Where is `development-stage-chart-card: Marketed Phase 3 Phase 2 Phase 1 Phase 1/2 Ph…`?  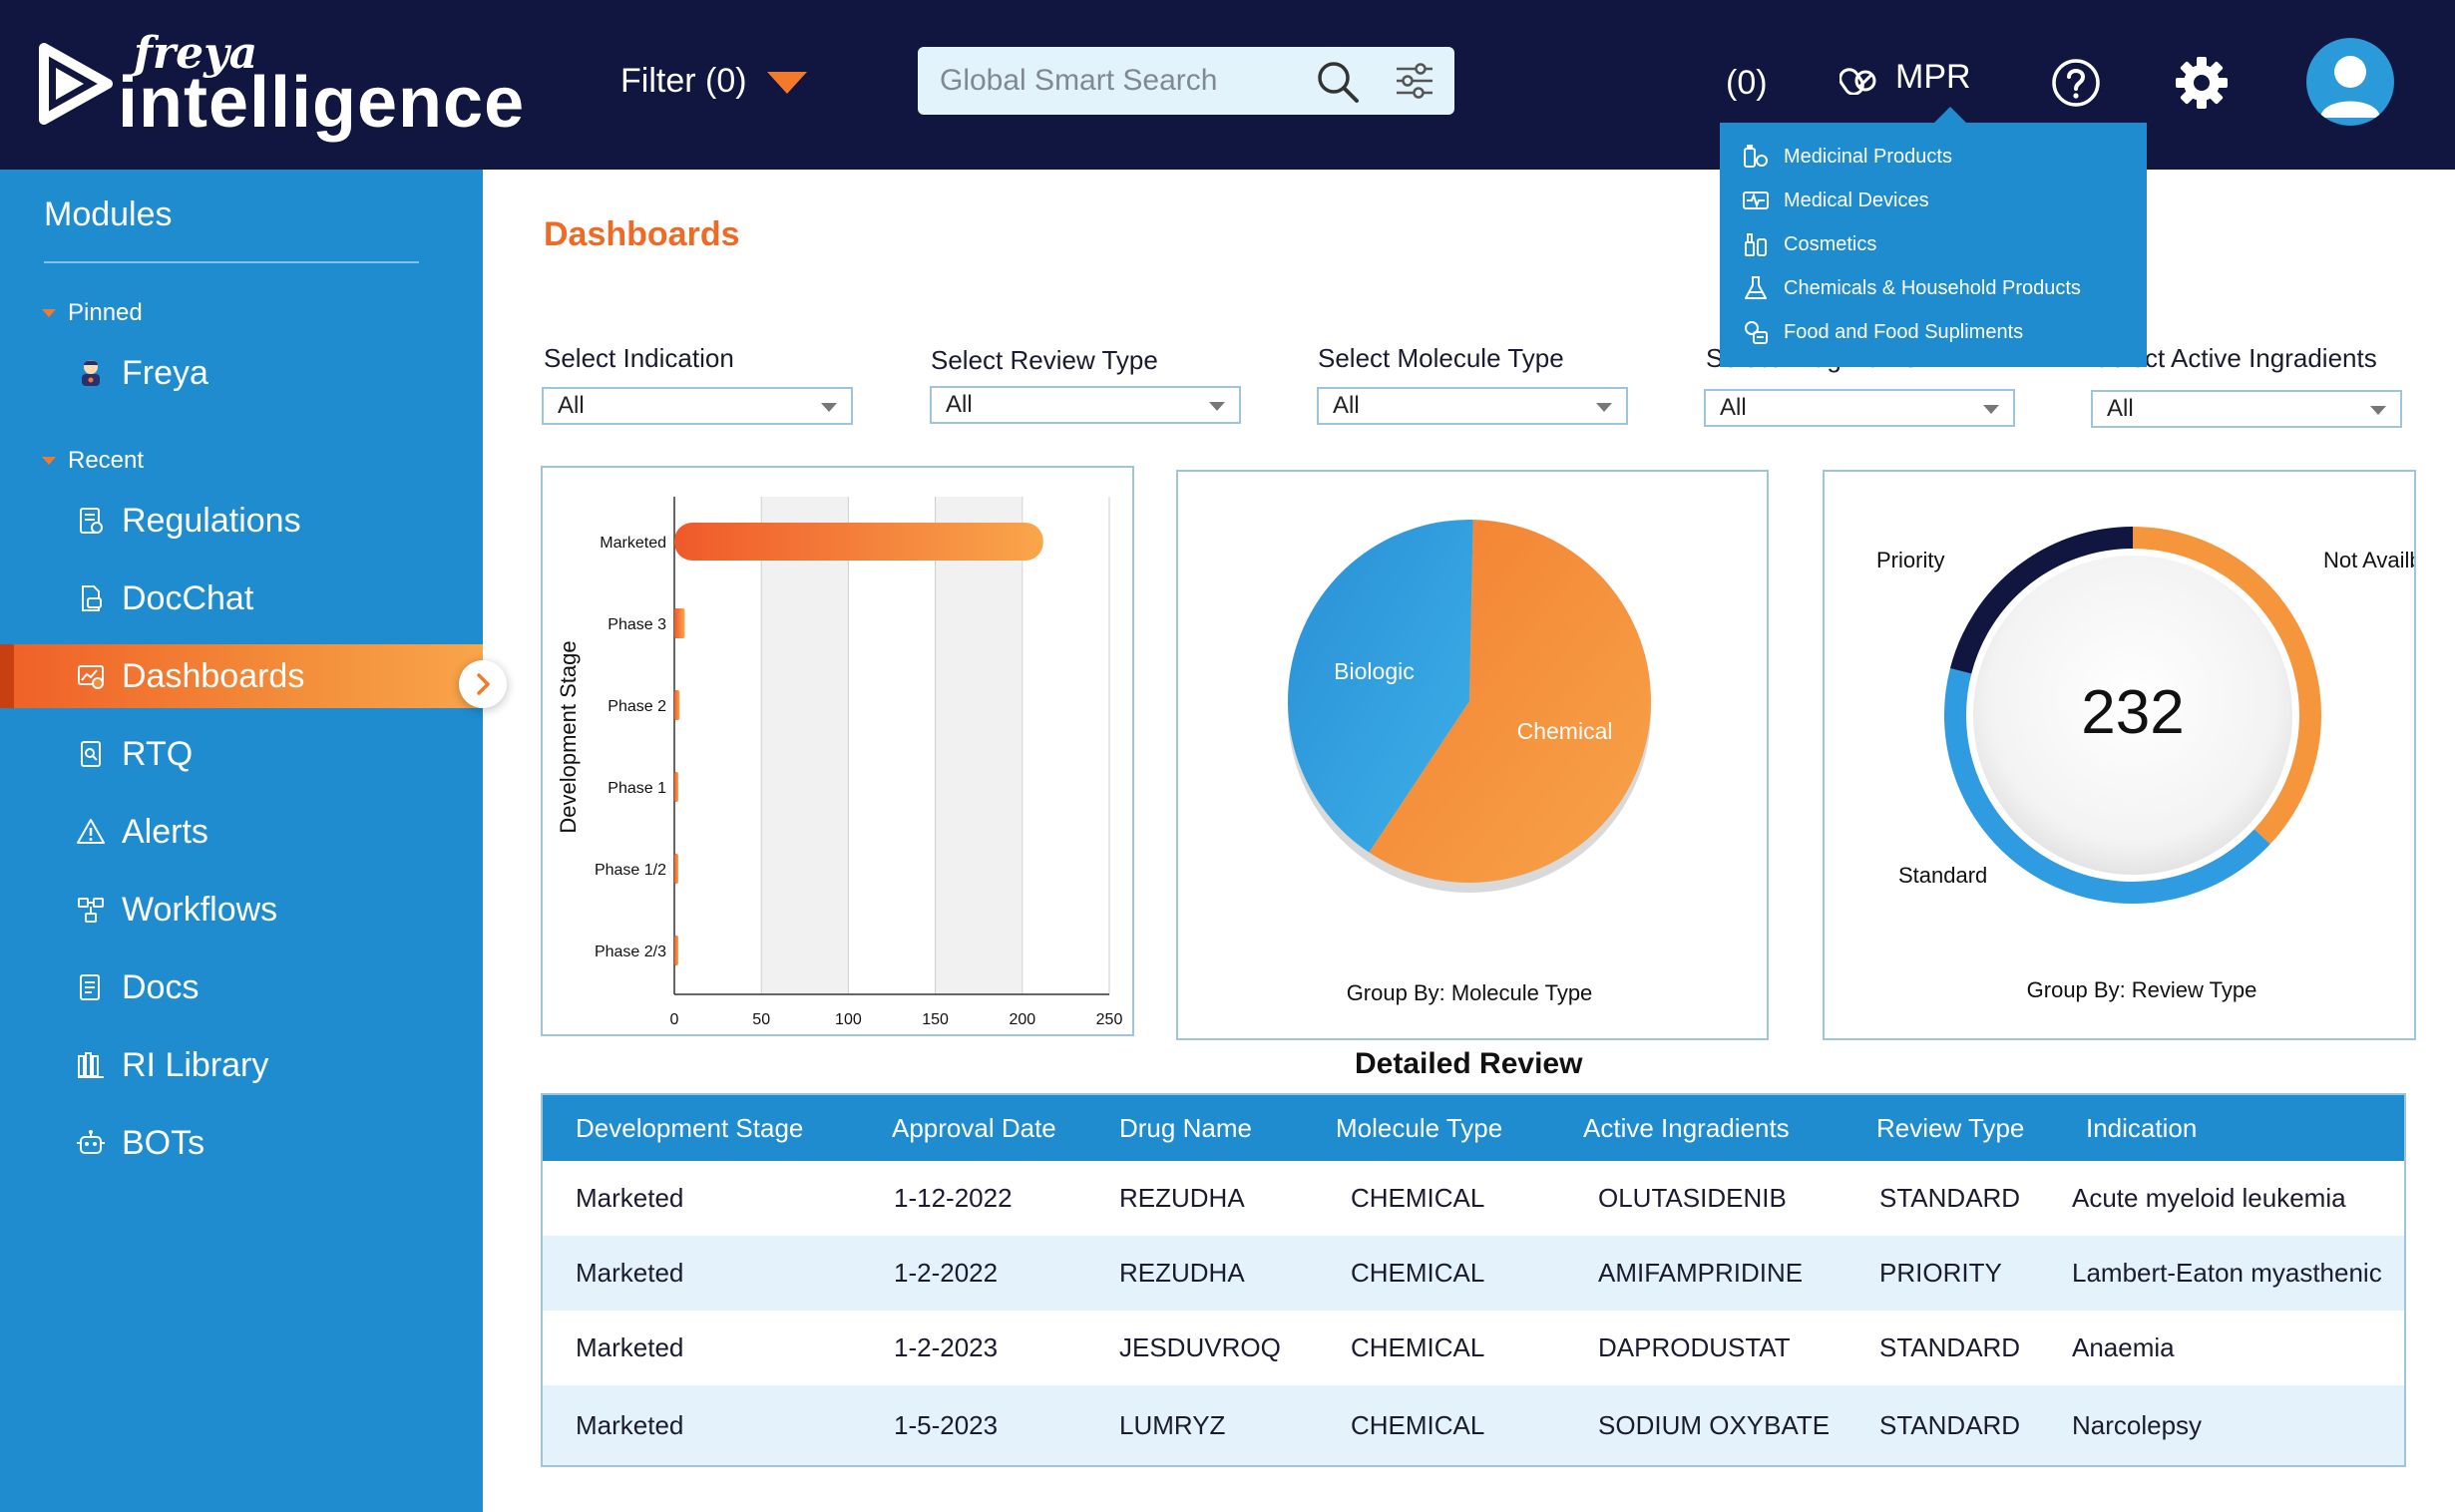 development-stage-chart-card: Marketed Phase 3 Phase 2 Phase 1 Phase 1/2 Ph… is located at coordinates (837, 751).